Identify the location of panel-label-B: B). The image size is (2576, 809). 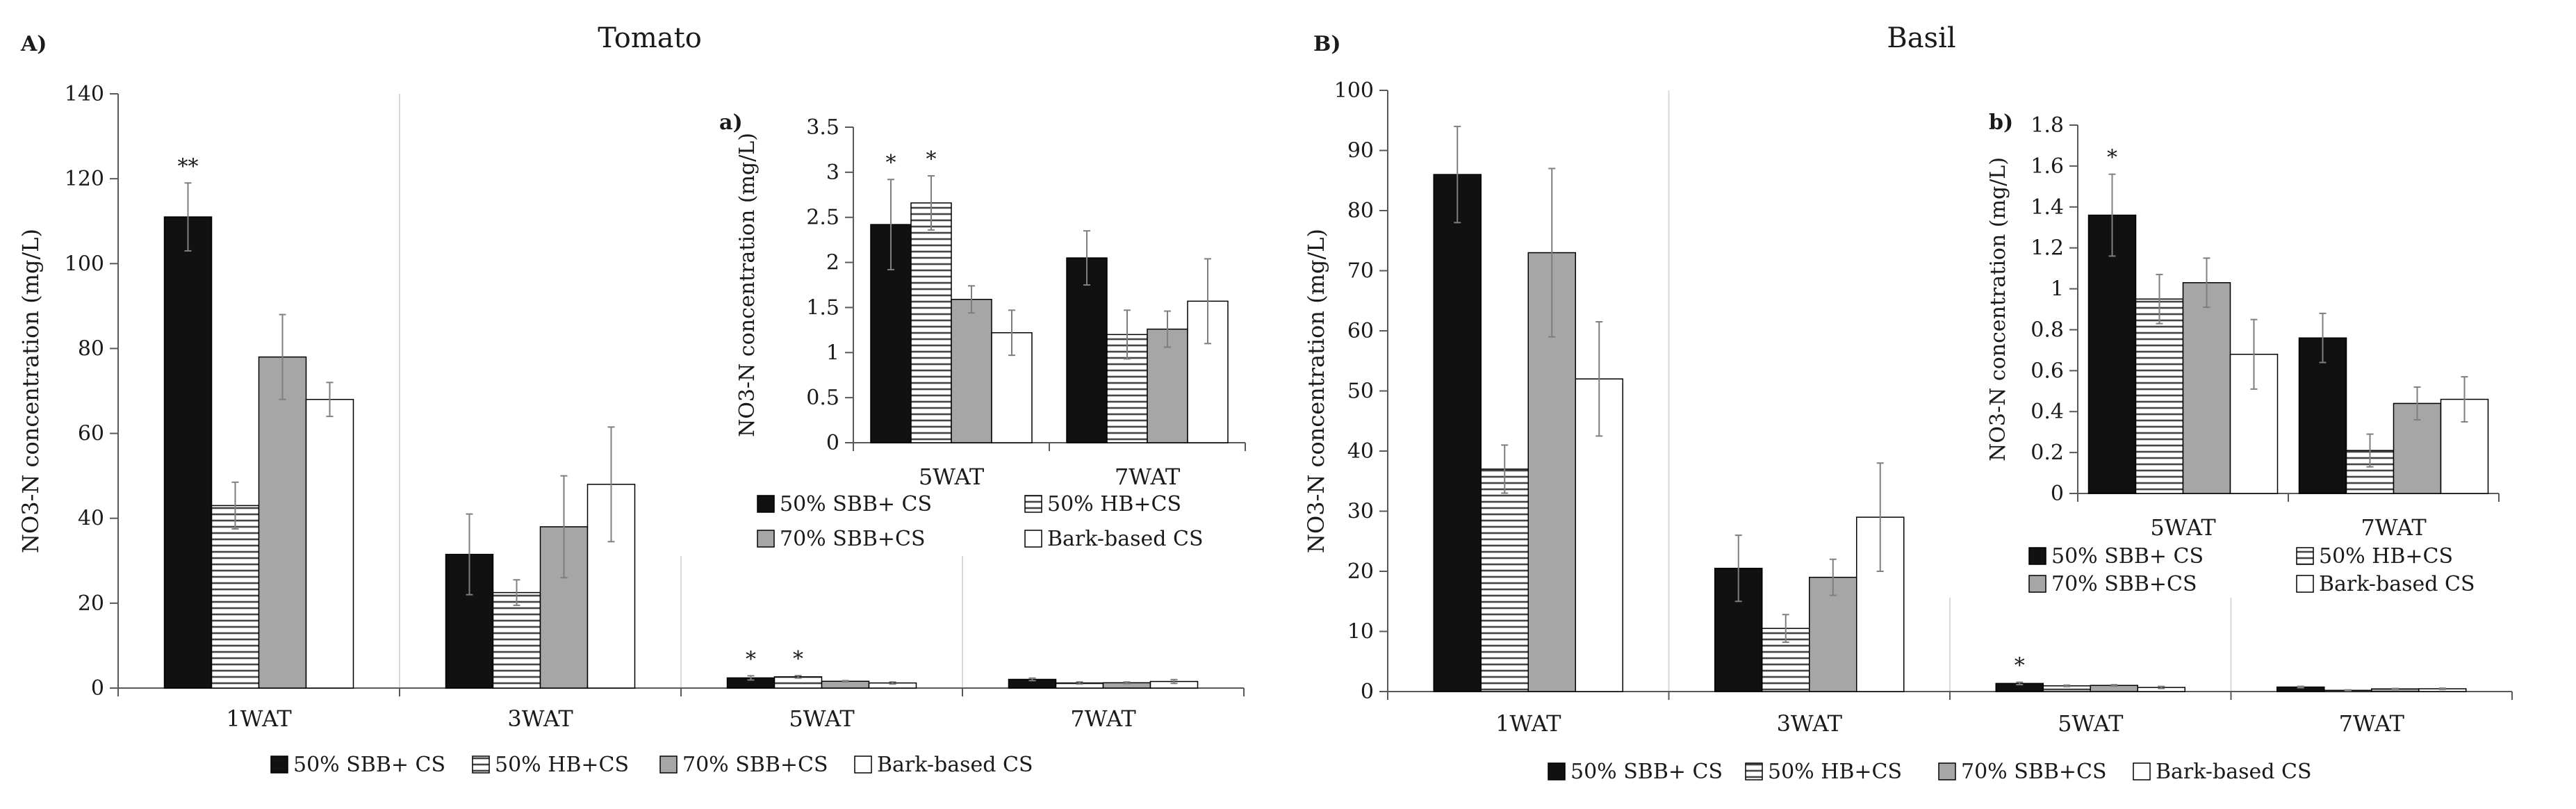
(1327, 44).